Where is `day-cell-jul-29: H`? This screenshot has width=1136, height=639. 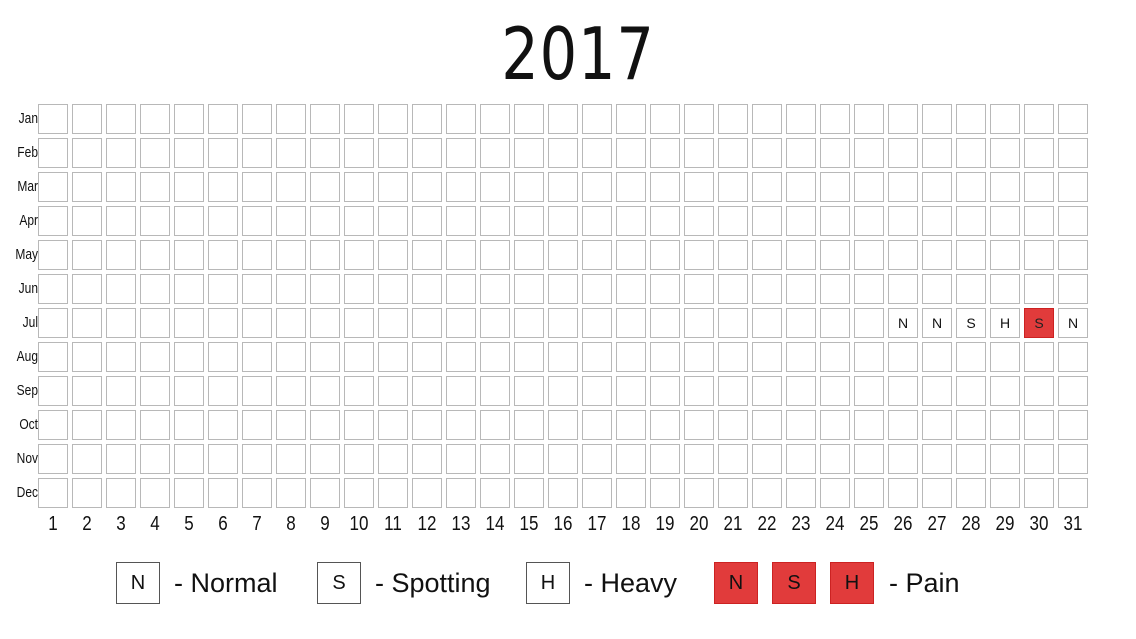
day-cell-jul-29: H is located at coordinates (1005, 323).